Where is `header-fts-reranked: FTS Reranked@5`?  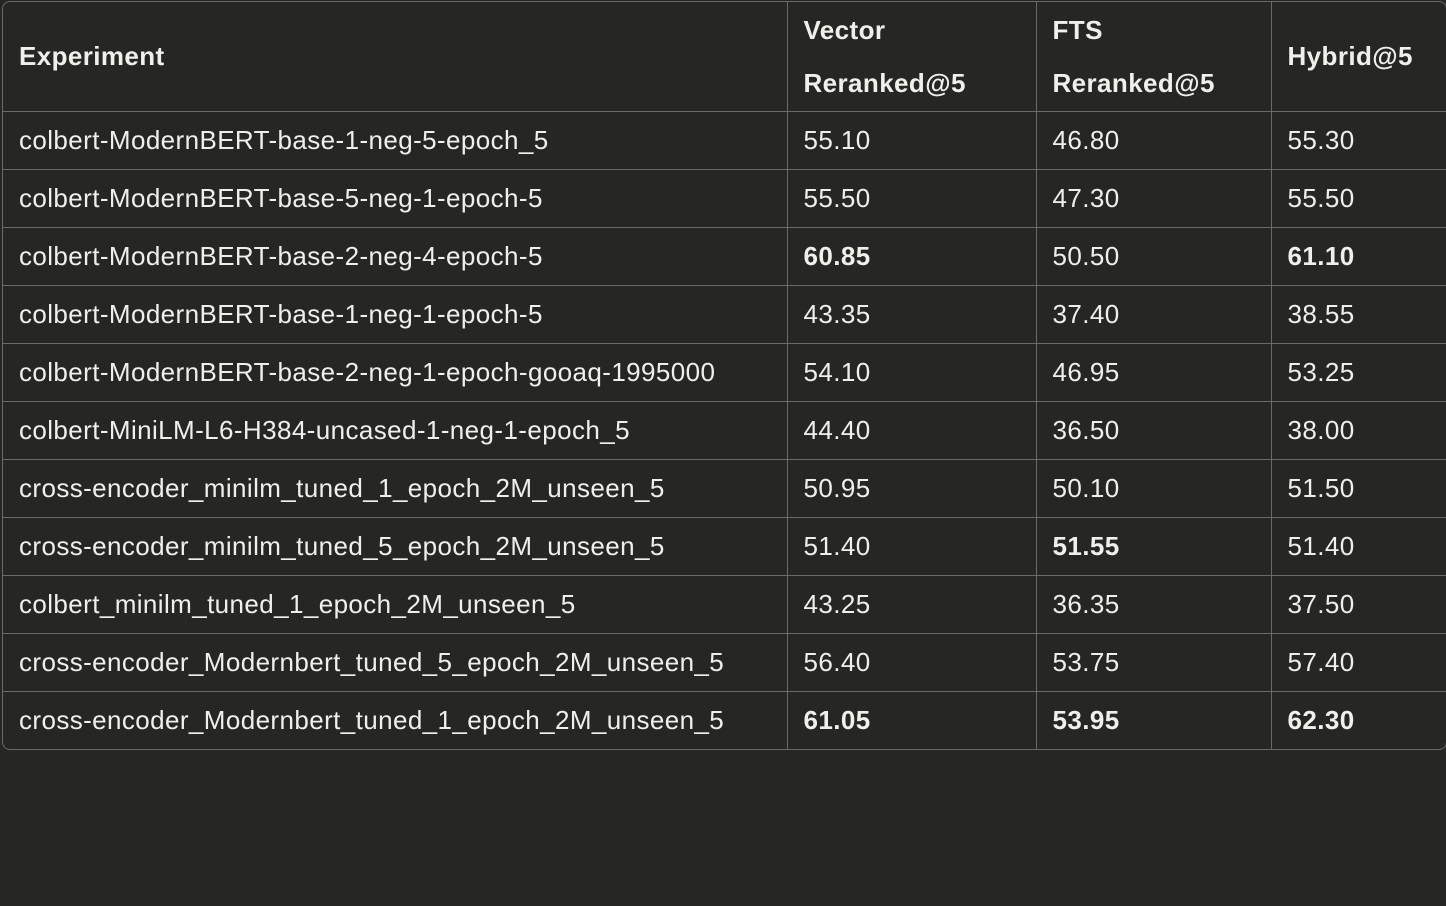 header-fts-reranked: FTS Reranked@5 is located at coordinates (1153, 57).